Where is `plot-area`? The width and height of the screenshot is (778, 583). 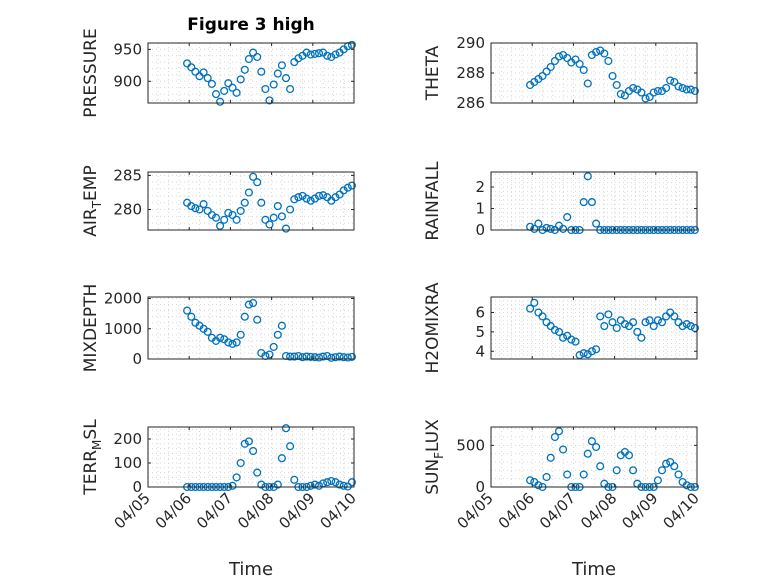 plot-area is located at coordinates (594, 457).